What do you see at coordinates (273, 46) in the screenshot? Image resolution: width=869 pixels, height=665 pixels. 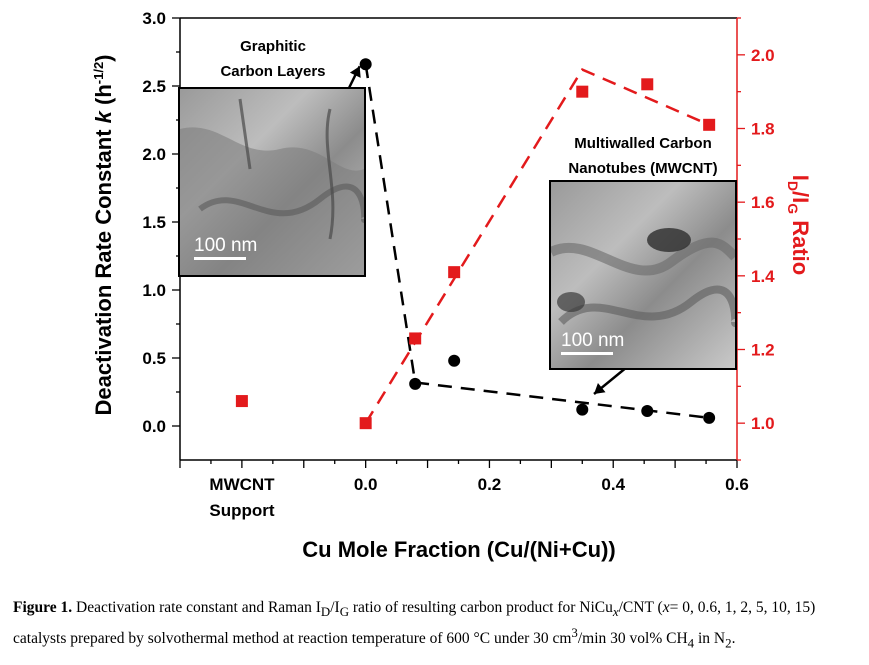 I see `annotation-1-line-1: Graphitic` at bounding box center [273, 46].